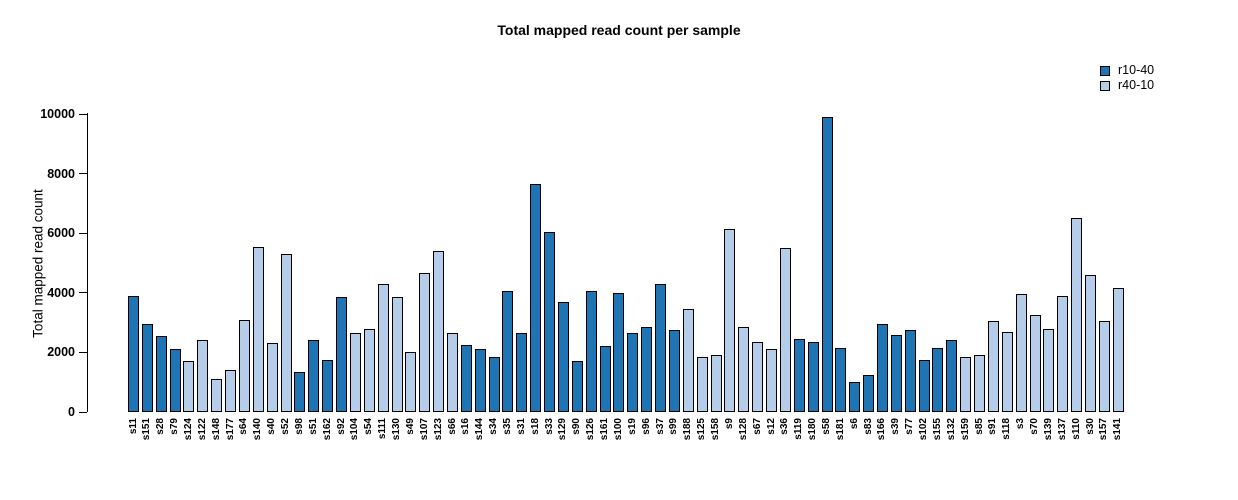 Image resolution: width=1238 pixels, height=500 pixels. I want to click on bar-s158, so click(716, 383).